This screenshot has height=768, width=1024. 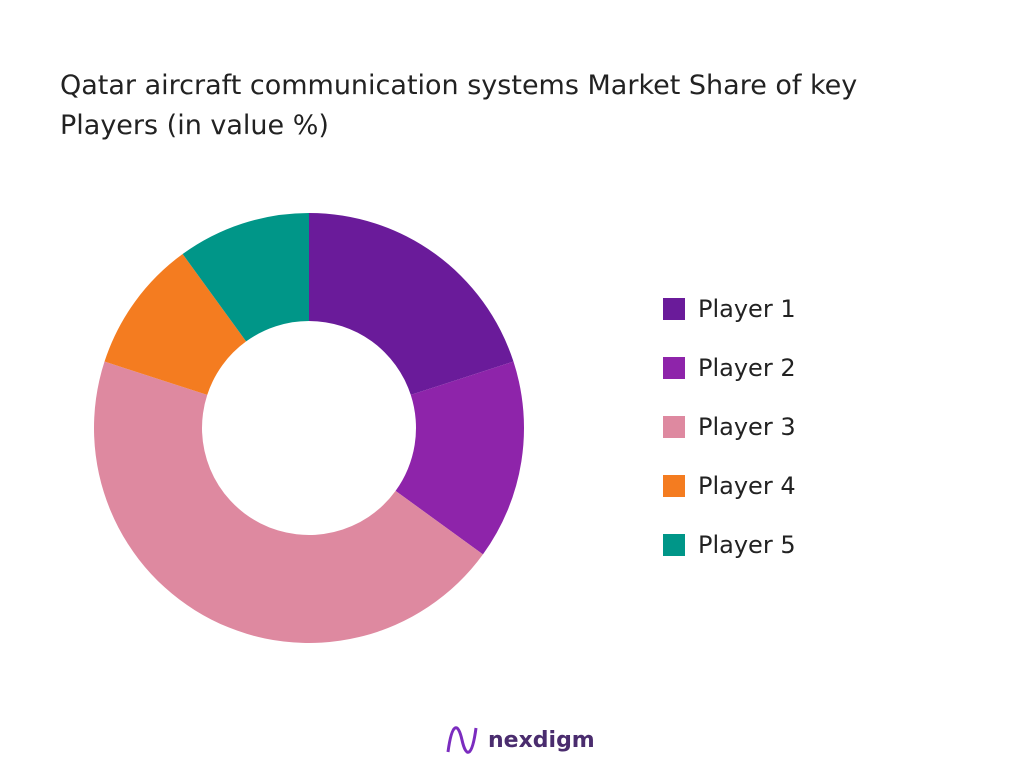 I want to click on legend-label: Player 1, so click(x=747, y=309).